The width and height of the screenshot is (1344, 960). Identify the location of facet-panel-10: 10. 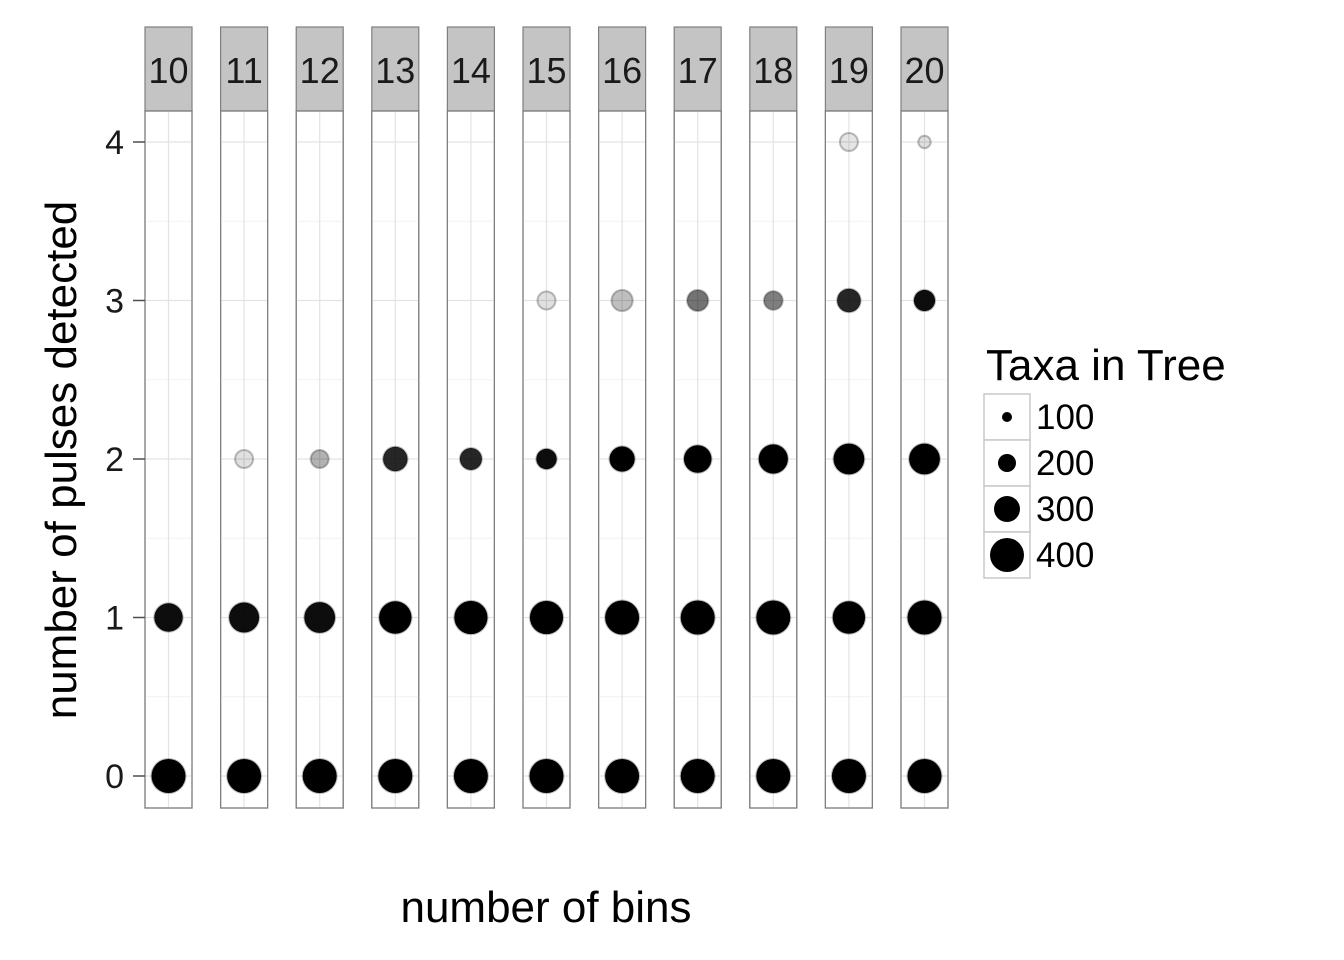
(168, 417).